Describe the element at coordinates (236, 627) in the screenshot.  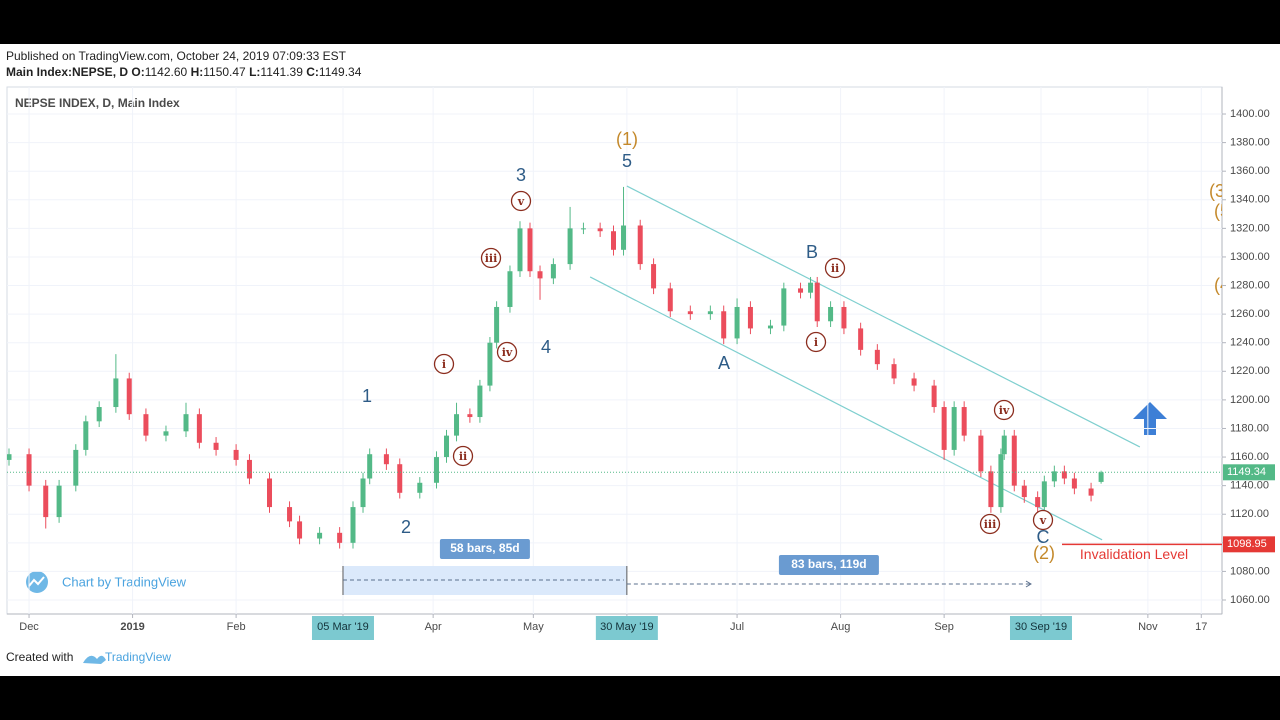
I see `x-tick-label: Feb` at that location.